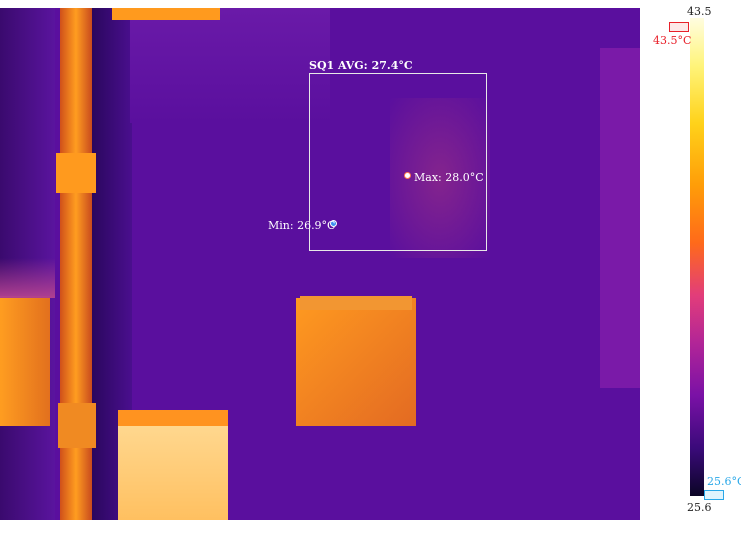 This screenshot has height=555, width=741. Describe the element at coordinates (697, 257) in the screenshot. I see `color-scale-bar` at that location.